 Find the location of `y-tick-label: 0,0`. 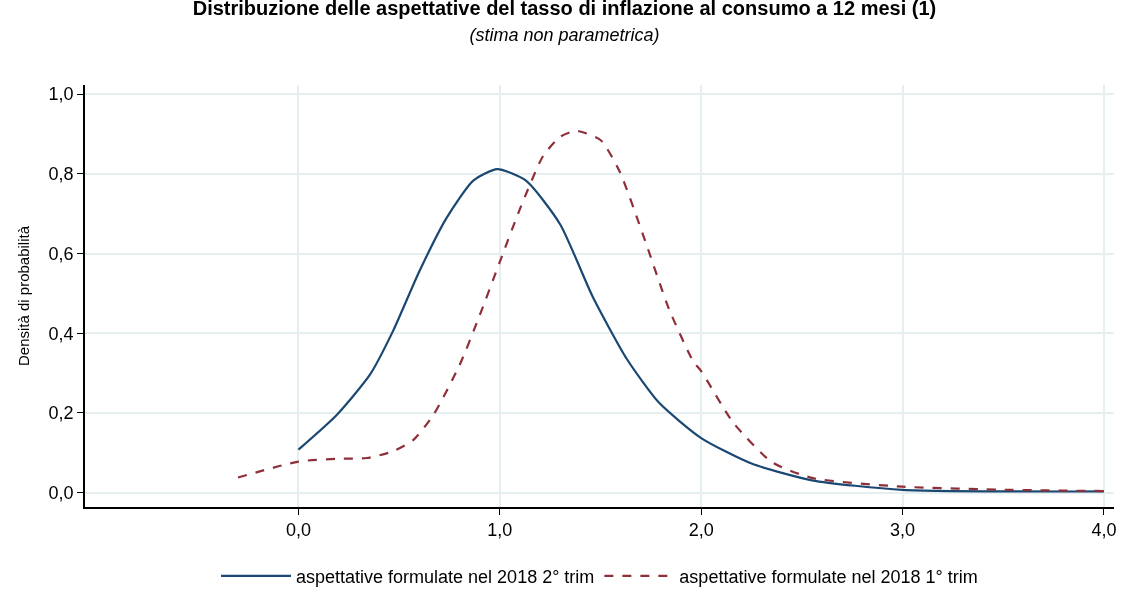

y-tick-label: 0,0 is located at coordinates (61, 492).